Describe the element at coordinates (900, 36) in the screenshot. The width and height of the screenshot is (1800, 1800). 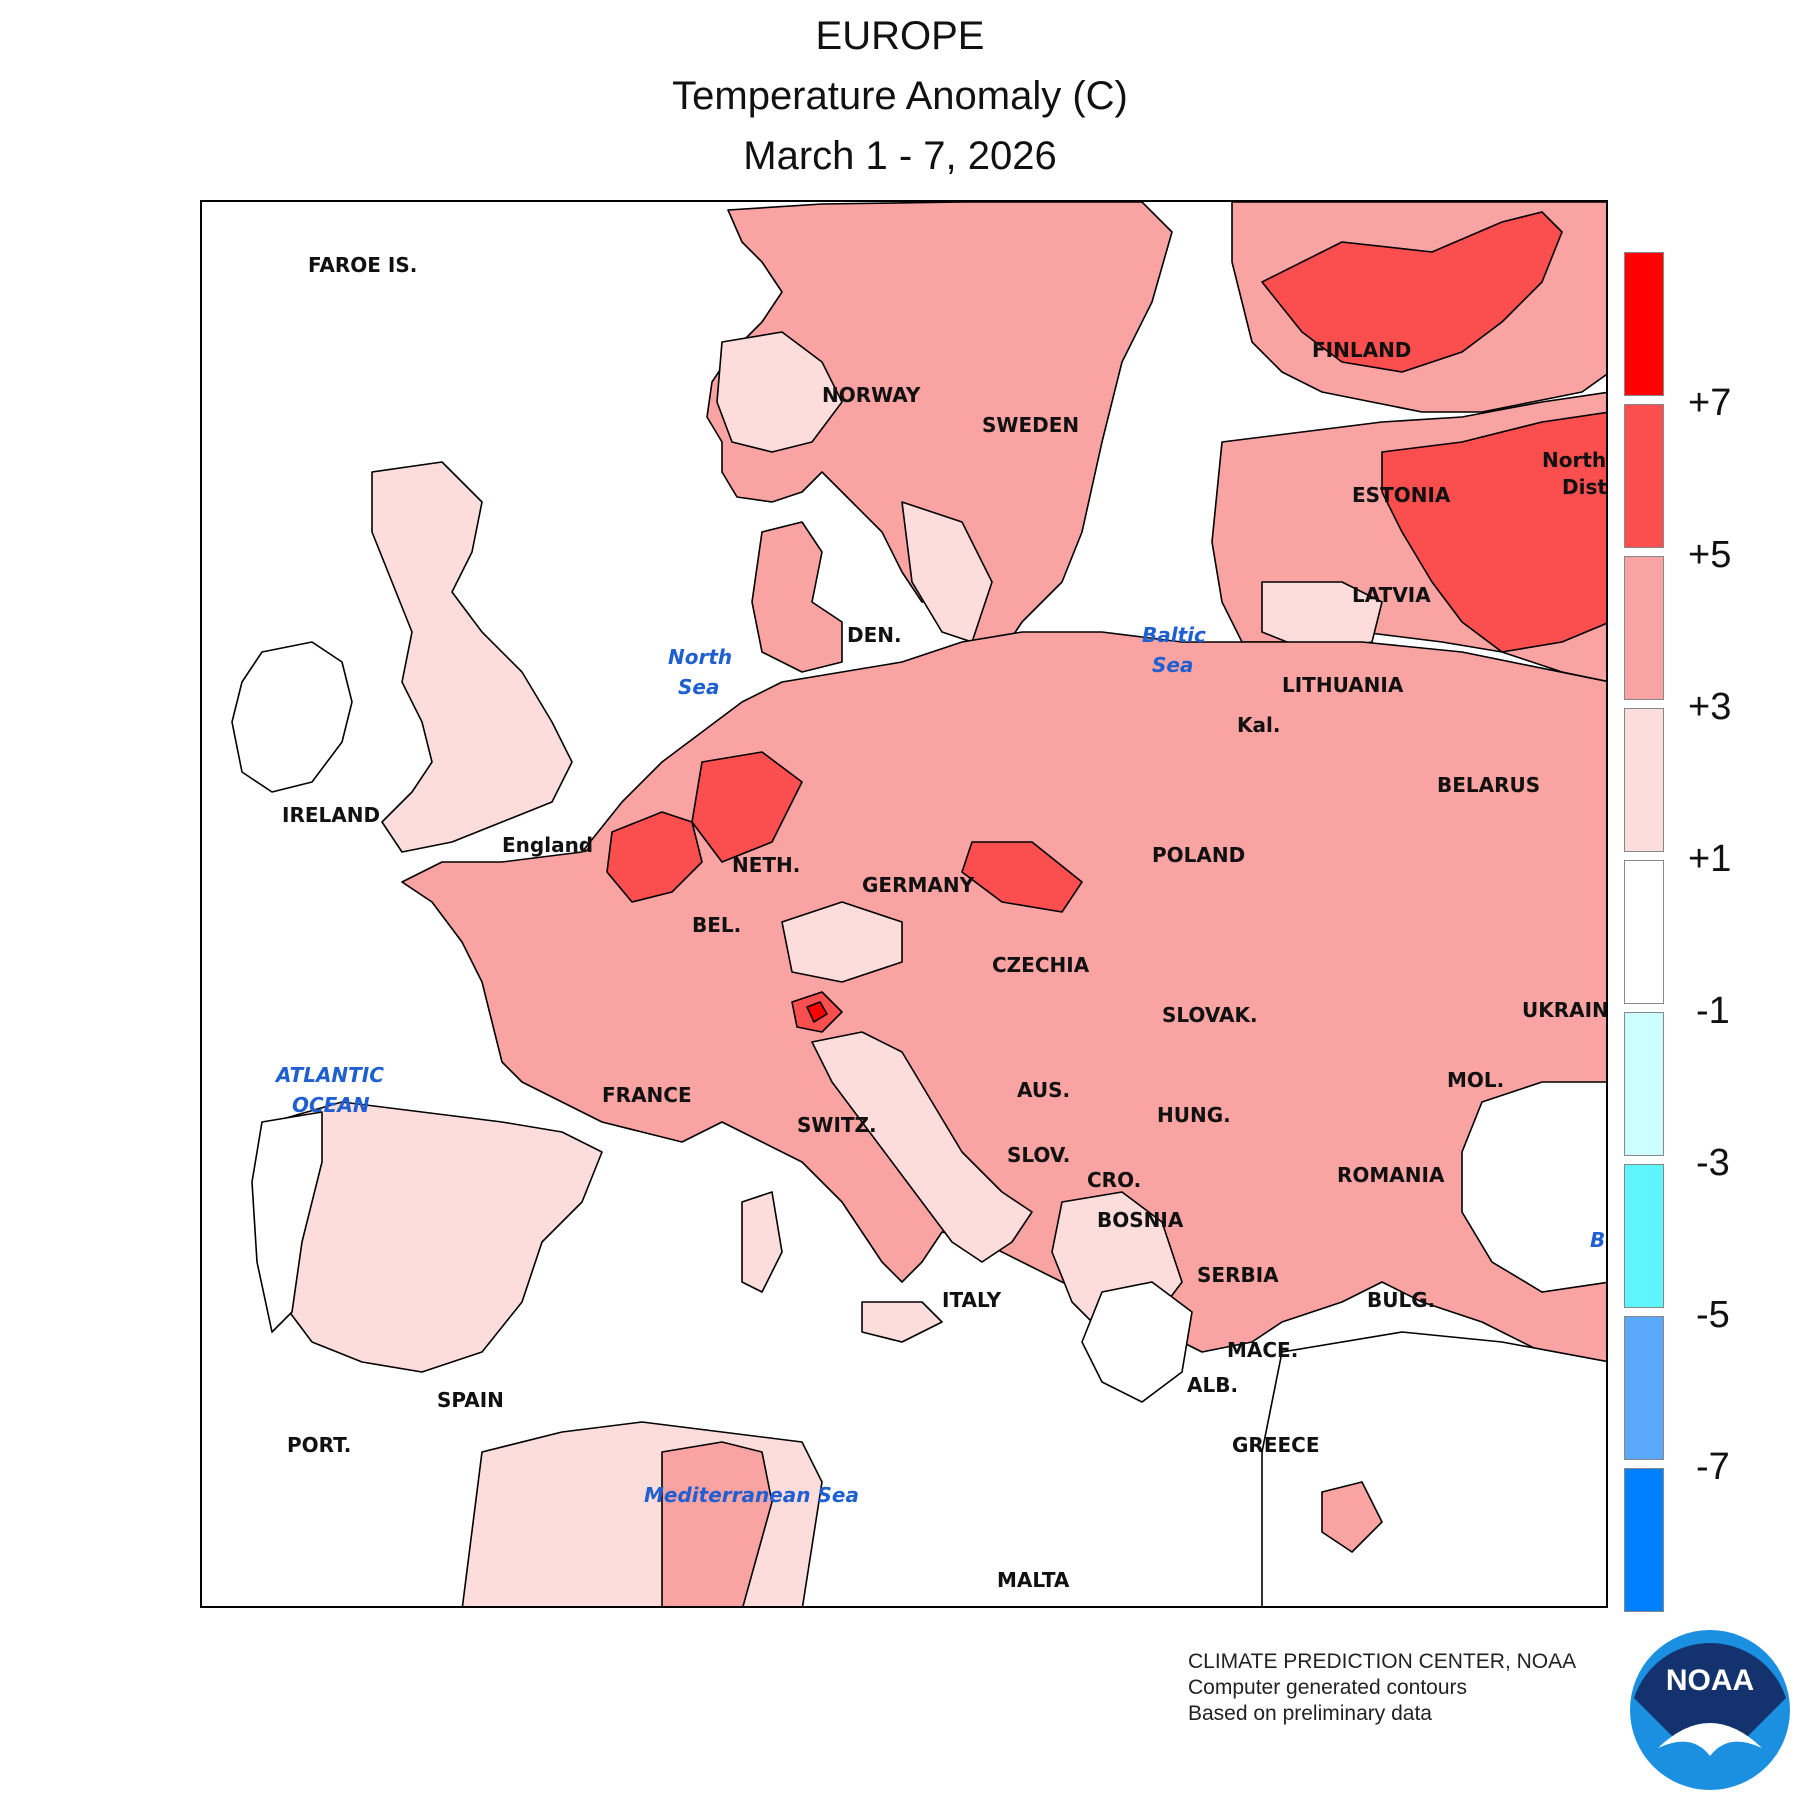
I see `map-title: EUROPE` at that location.